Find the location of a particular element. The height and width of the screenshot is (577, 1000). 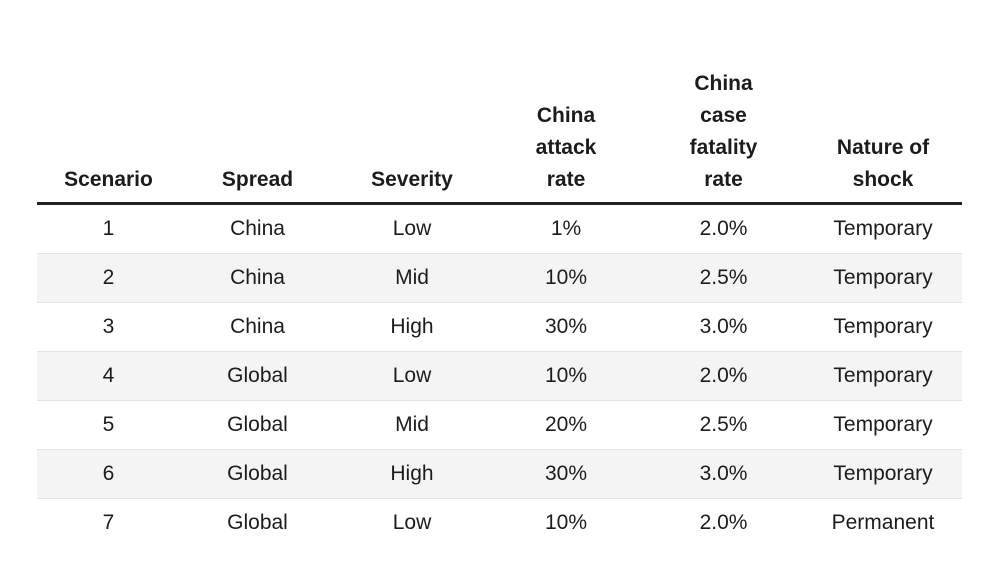

column-header-spread: Spread is located at coordinates (257, 136).